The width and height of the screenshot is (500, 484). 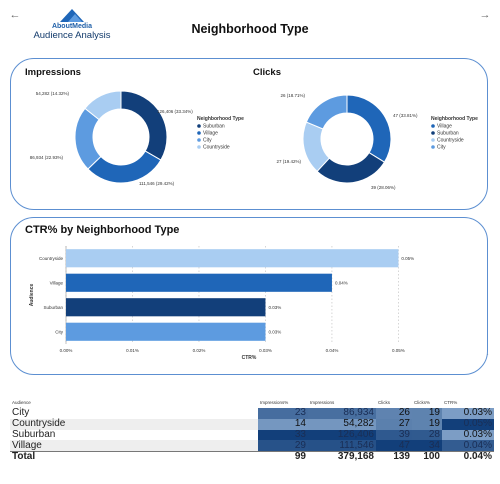 I want to click on clicks-chart-title: Clicks, so click(x=267, y=72).